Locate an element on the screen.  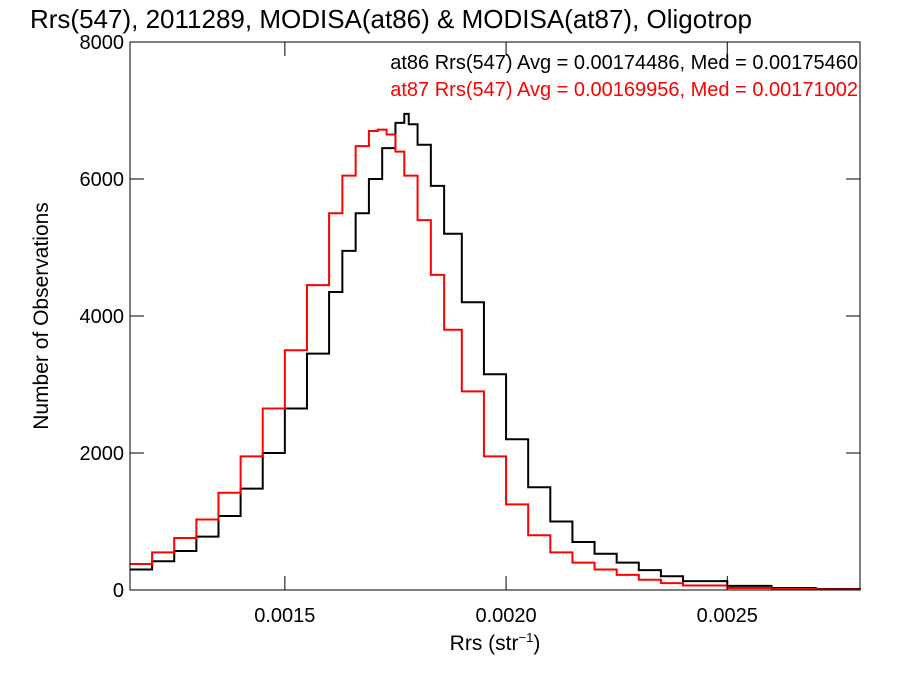
y-axis-label: Number of Observations is located at coordinates (41, 316).